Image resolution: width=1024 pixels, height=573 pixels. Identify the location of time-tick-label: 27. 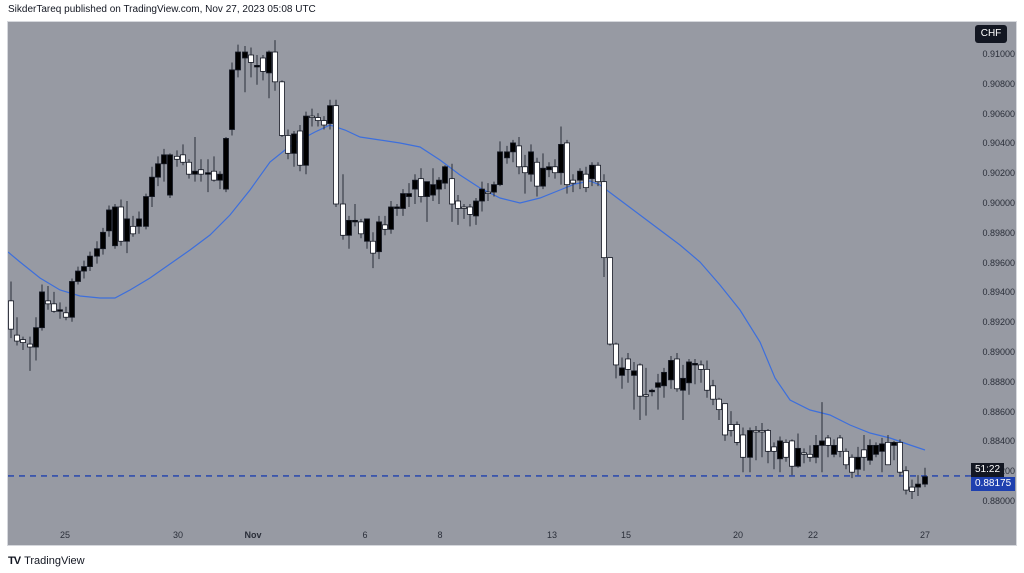
(925, 535).